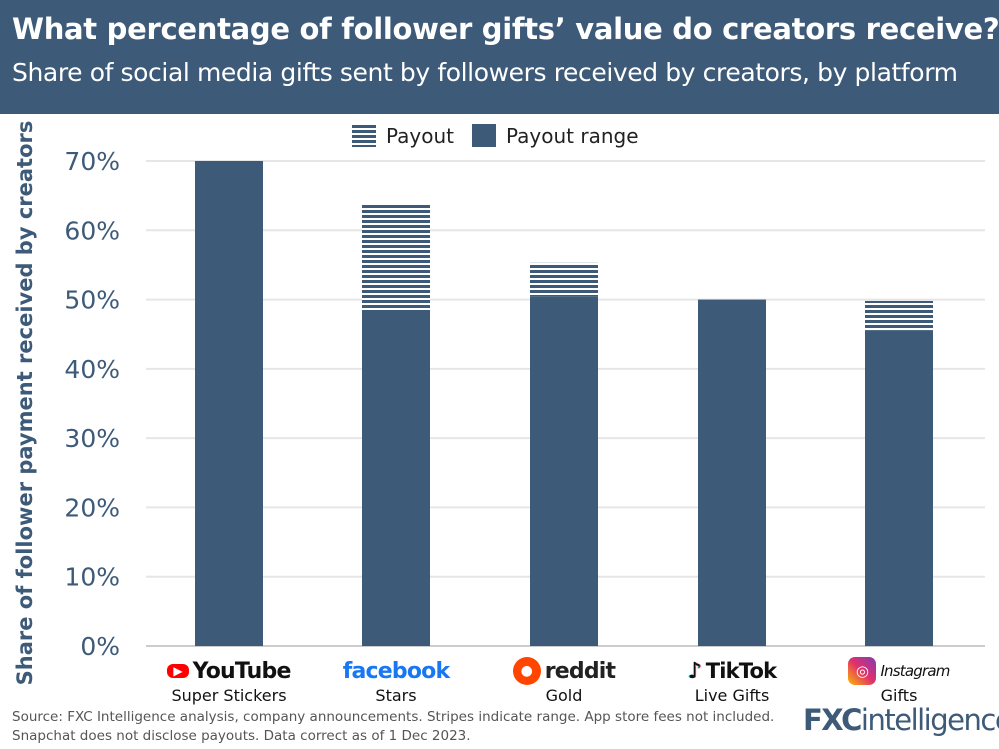 Image resolution: width=999 pixels, height=749 pixels. I want to click on platform-product: Live Gifts, so click(732, 695).